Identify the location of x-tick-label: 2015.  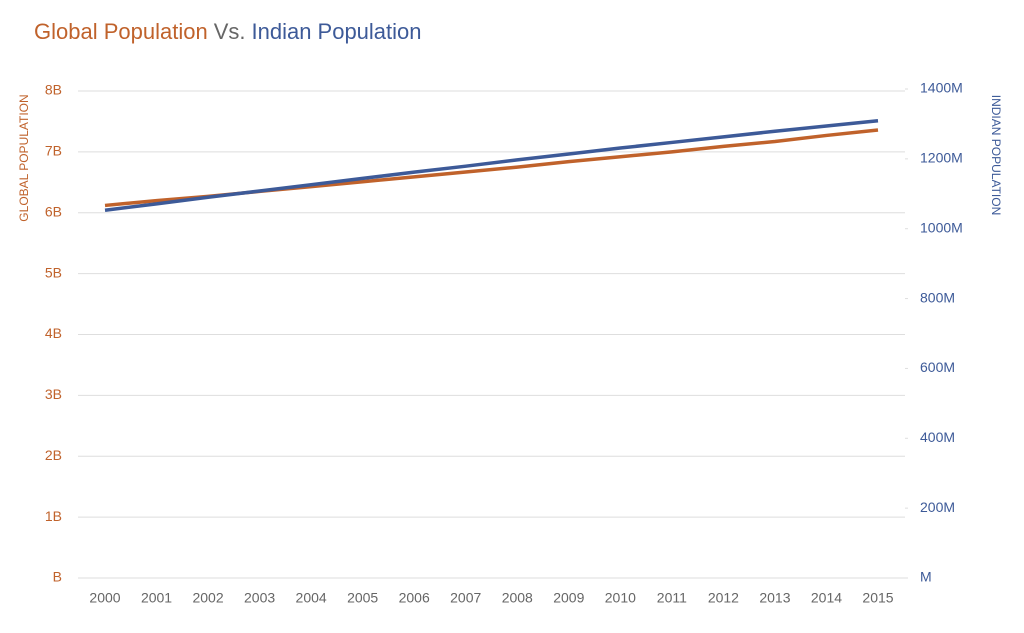
(877, 598).